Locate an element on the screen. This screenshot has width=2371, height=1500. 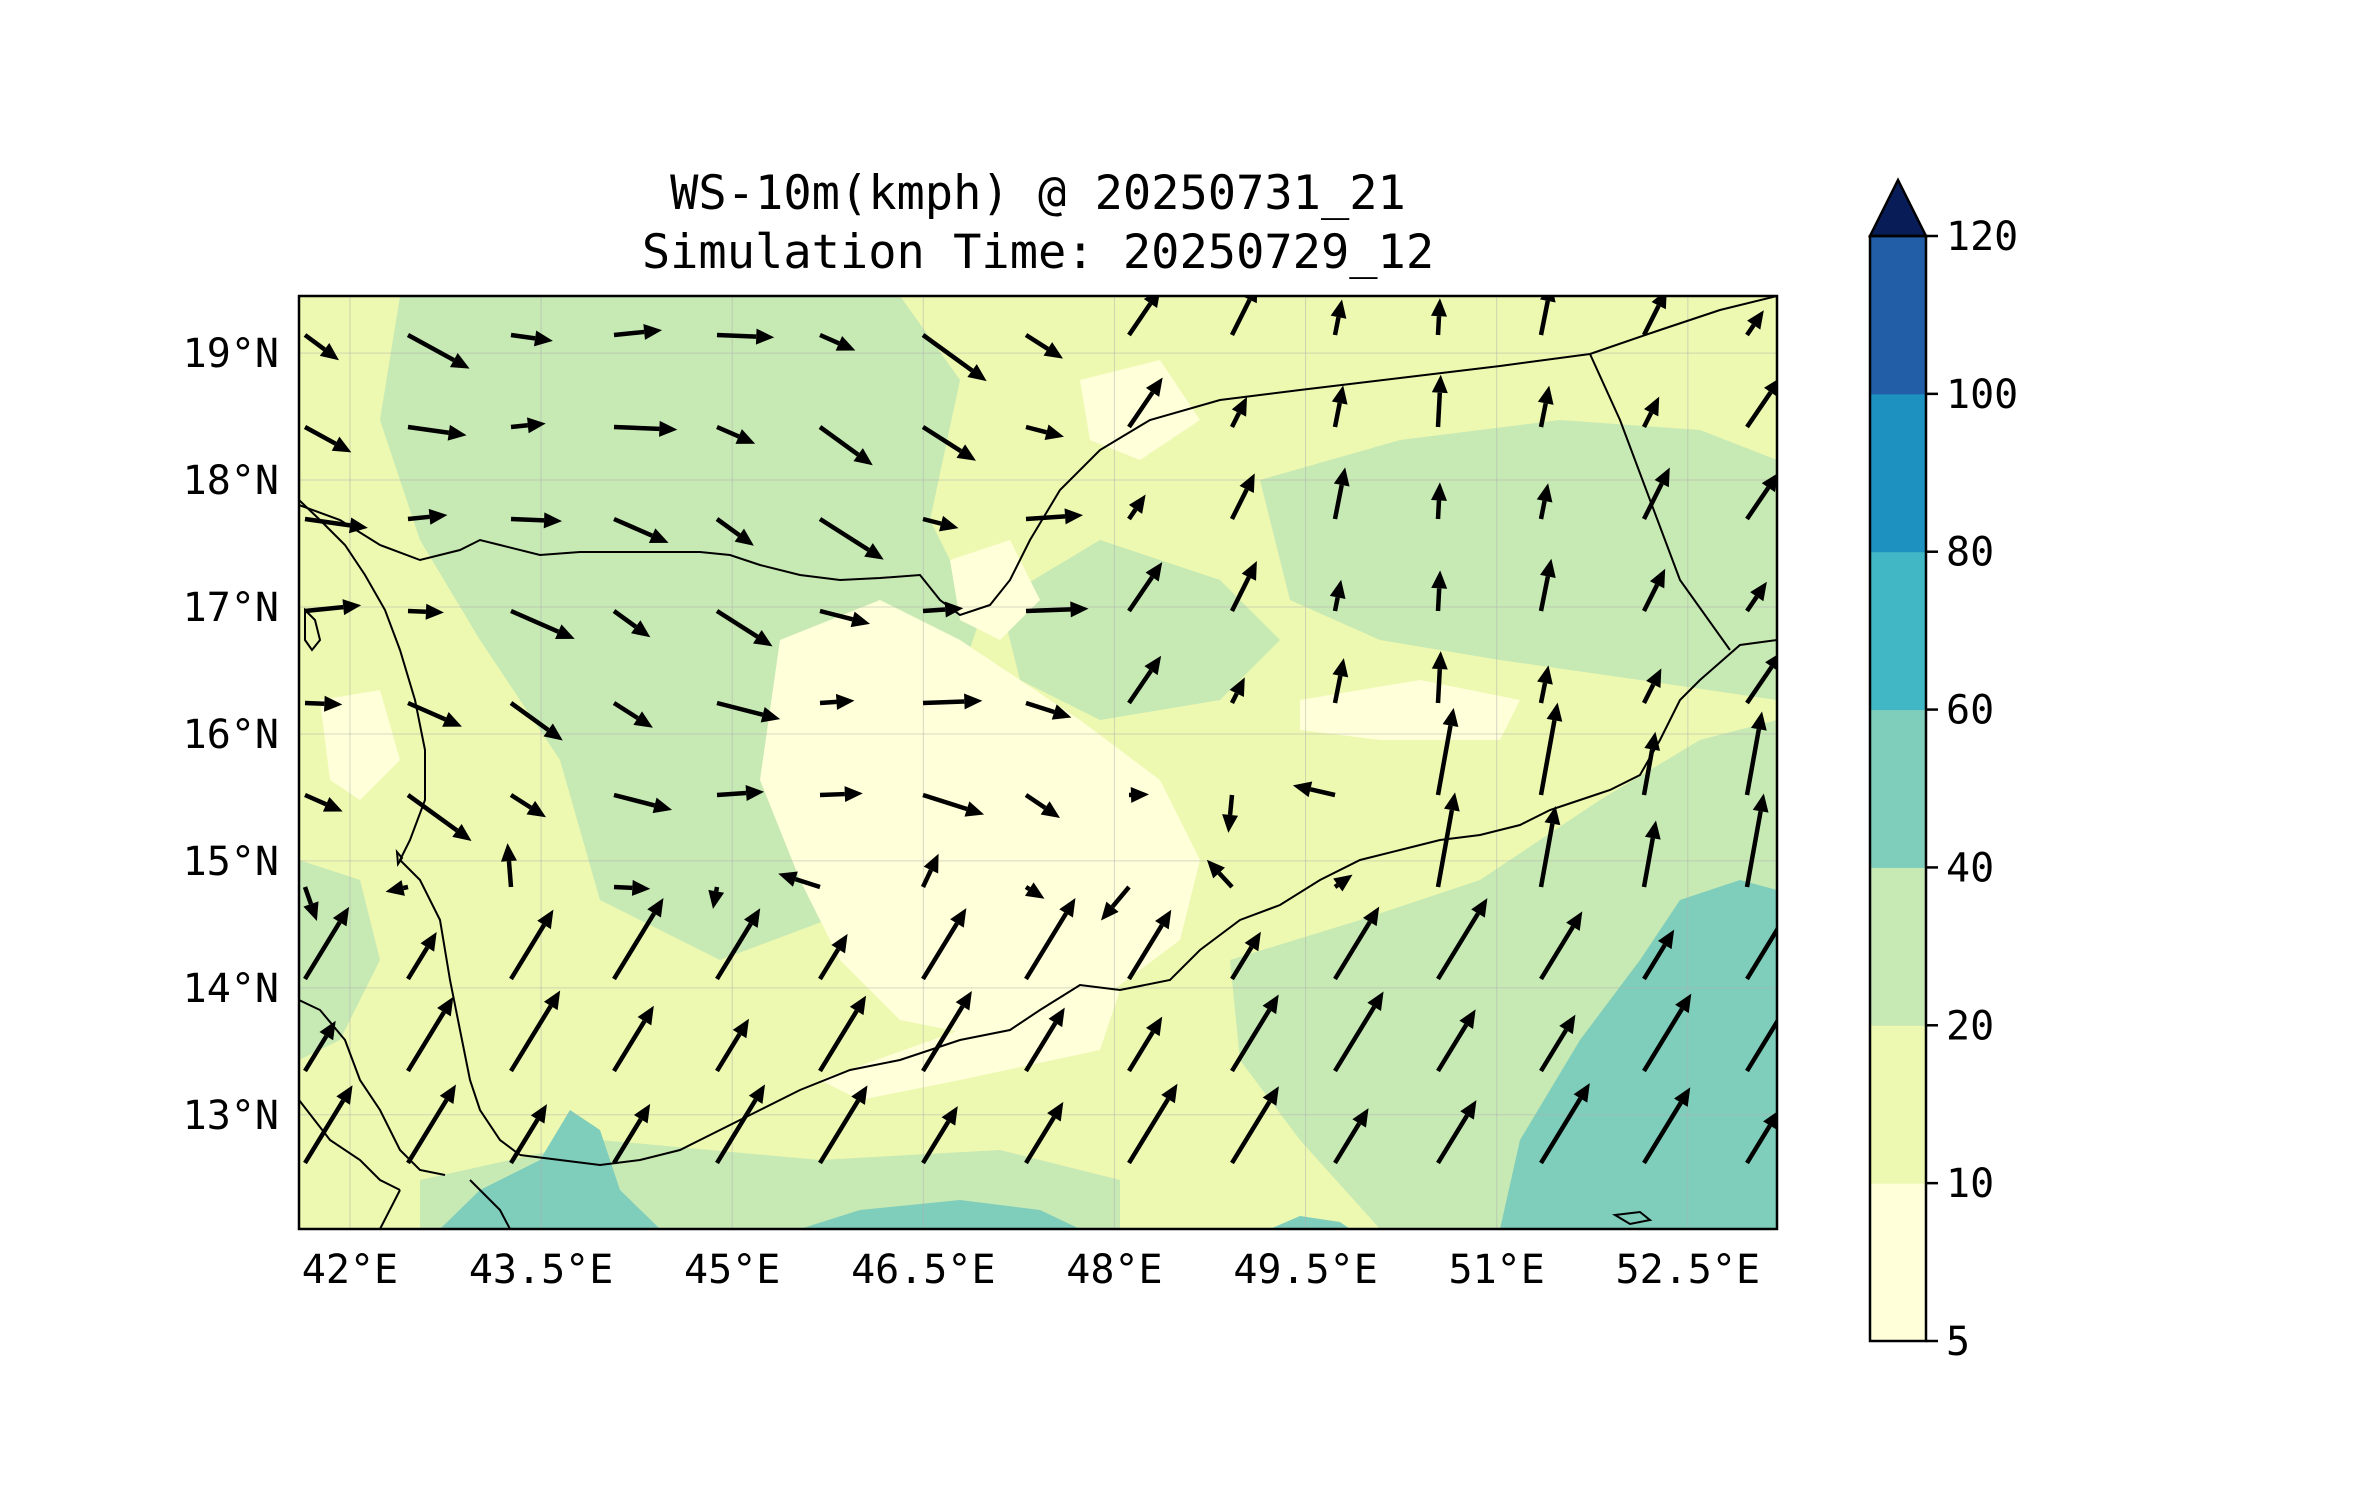
ws-5-10-region-east is located at coordinates (1410, 710).